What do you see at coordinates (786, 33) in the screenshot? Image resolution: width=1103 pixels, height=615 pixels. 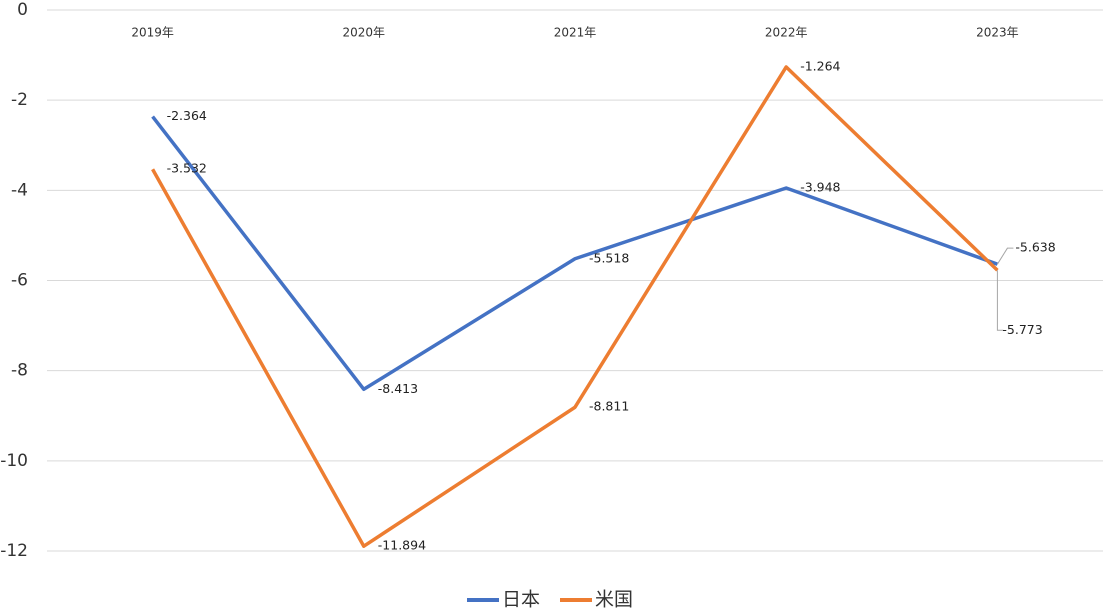 I see `x-tick-label: 2022年` at bounding box center [786, 33].